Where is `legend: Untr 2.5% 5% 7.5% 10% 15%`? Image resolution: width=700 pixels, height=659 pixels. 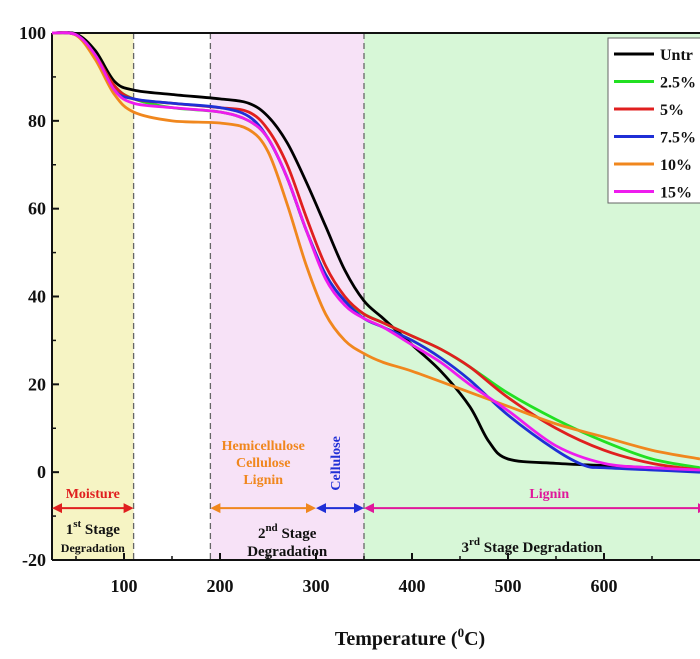
legend: Untr 2.5% 5% 7.5% 10% 15% is located at coordinates (653, 120).